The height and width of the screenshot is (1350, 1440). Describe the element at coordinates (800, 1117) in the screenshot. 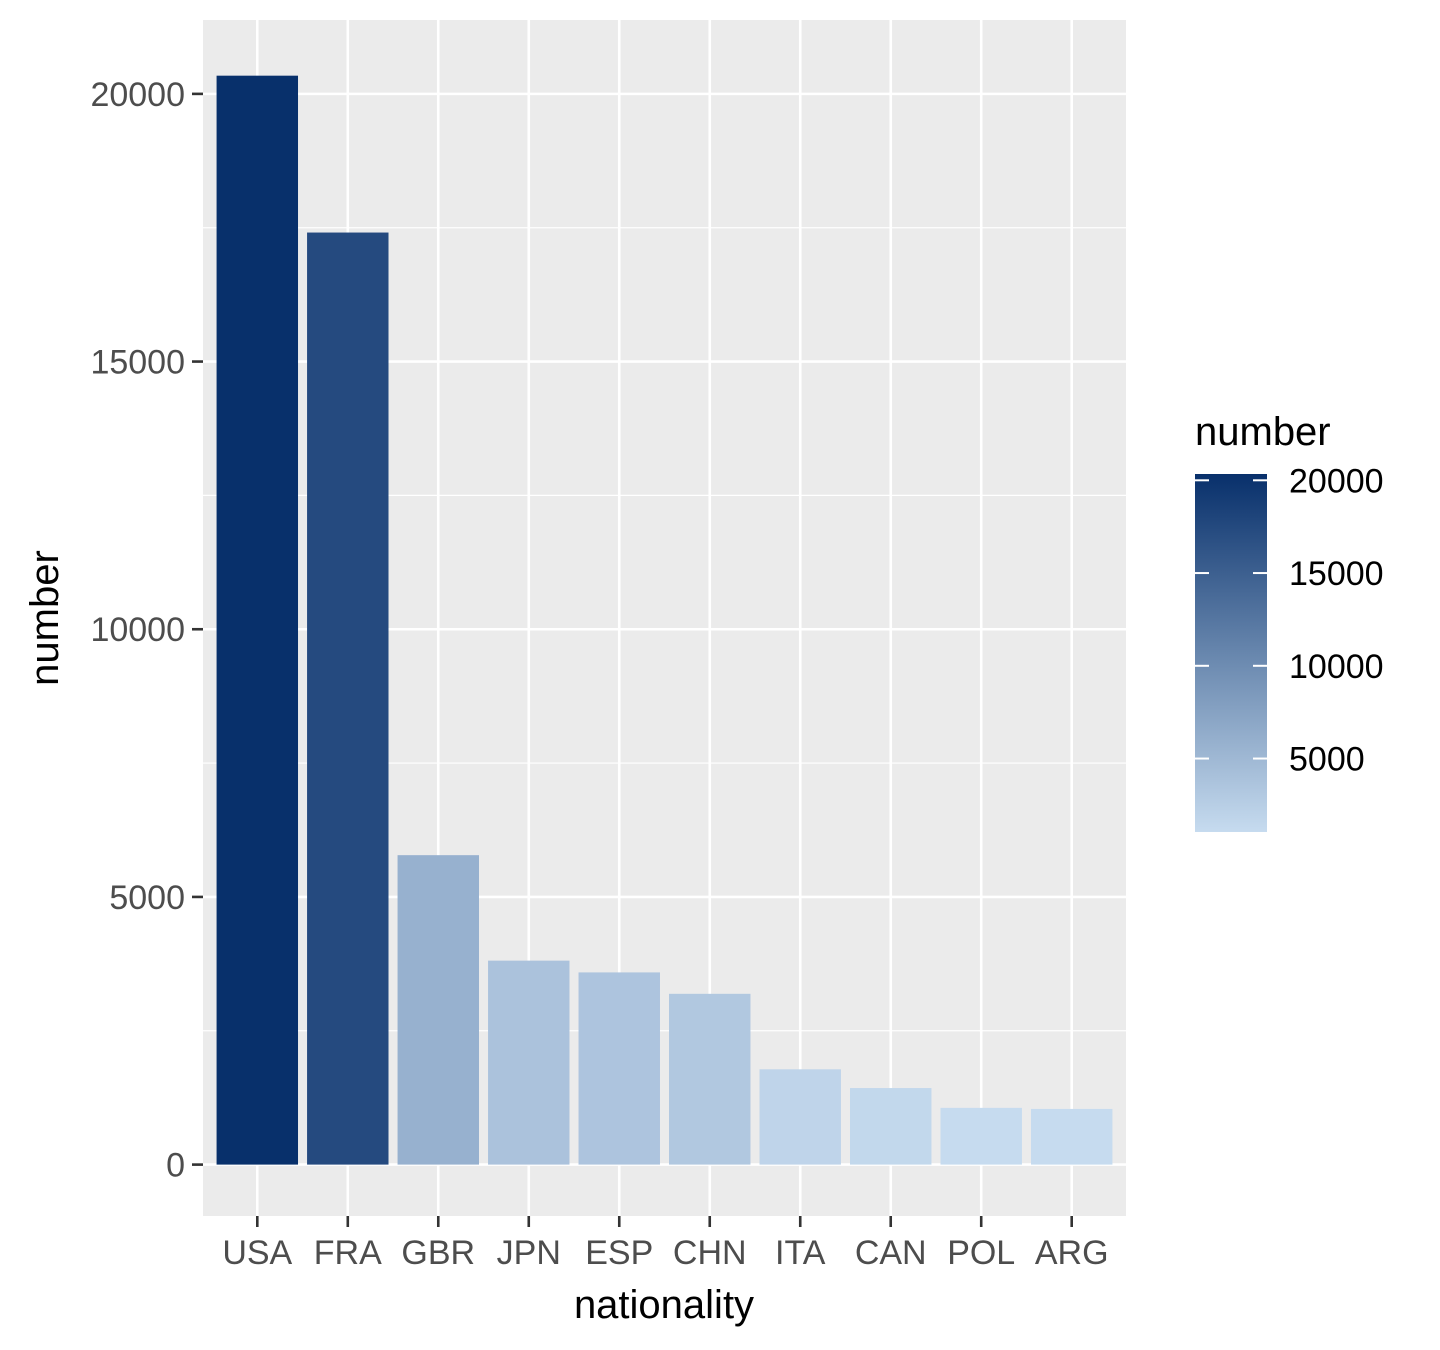

I see `bar-ita` at that location.